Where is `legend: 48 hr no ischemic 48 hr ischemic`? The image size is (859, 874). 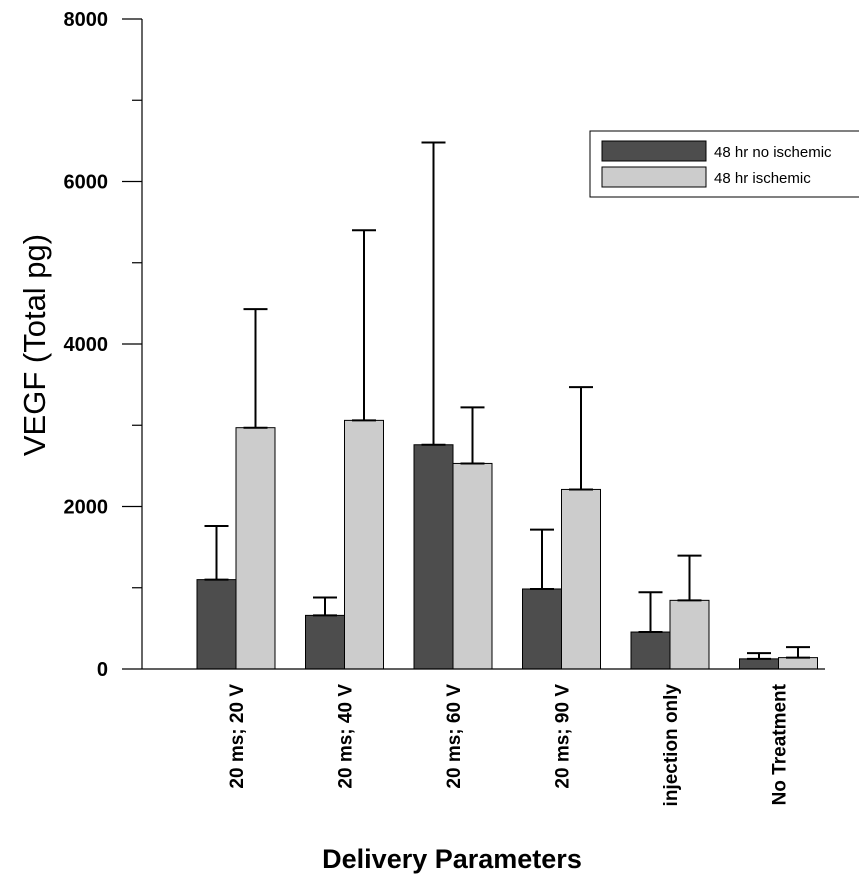
legend: 48 hr no ischemic 48 hr ischemic is located at coordinates (724, 164).